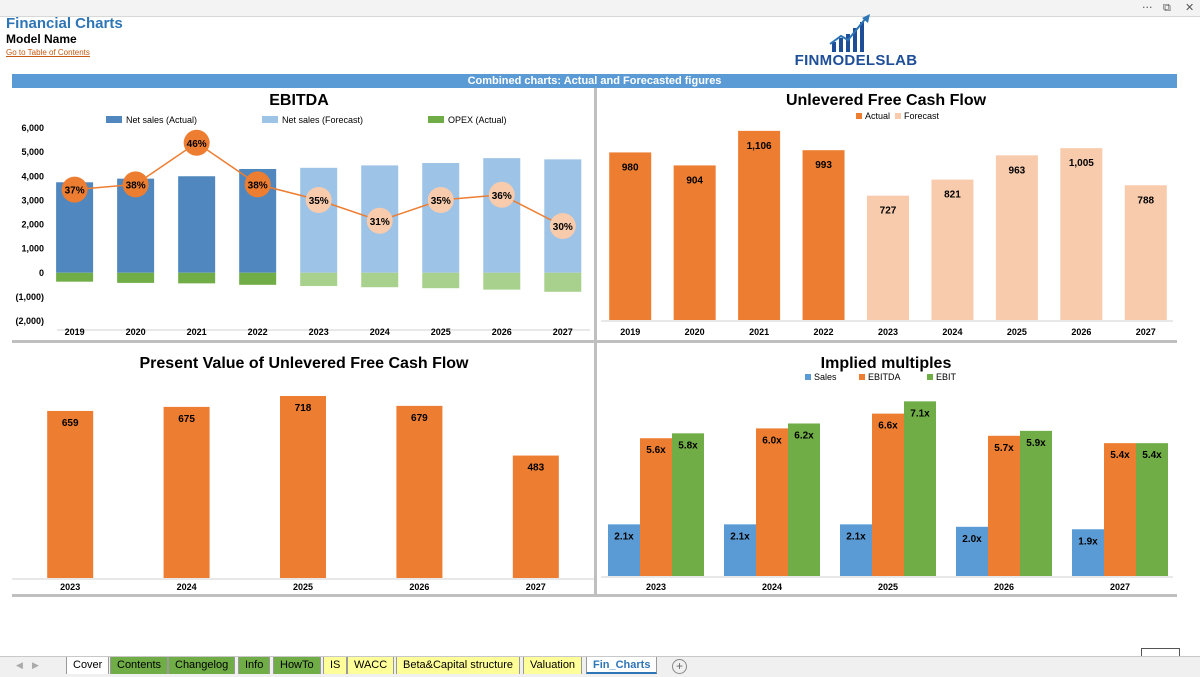  What do you see at coordinates (258, 332) in the screenshot?
I see `x-tick-label: 2022` at bounding box center [258, 332].